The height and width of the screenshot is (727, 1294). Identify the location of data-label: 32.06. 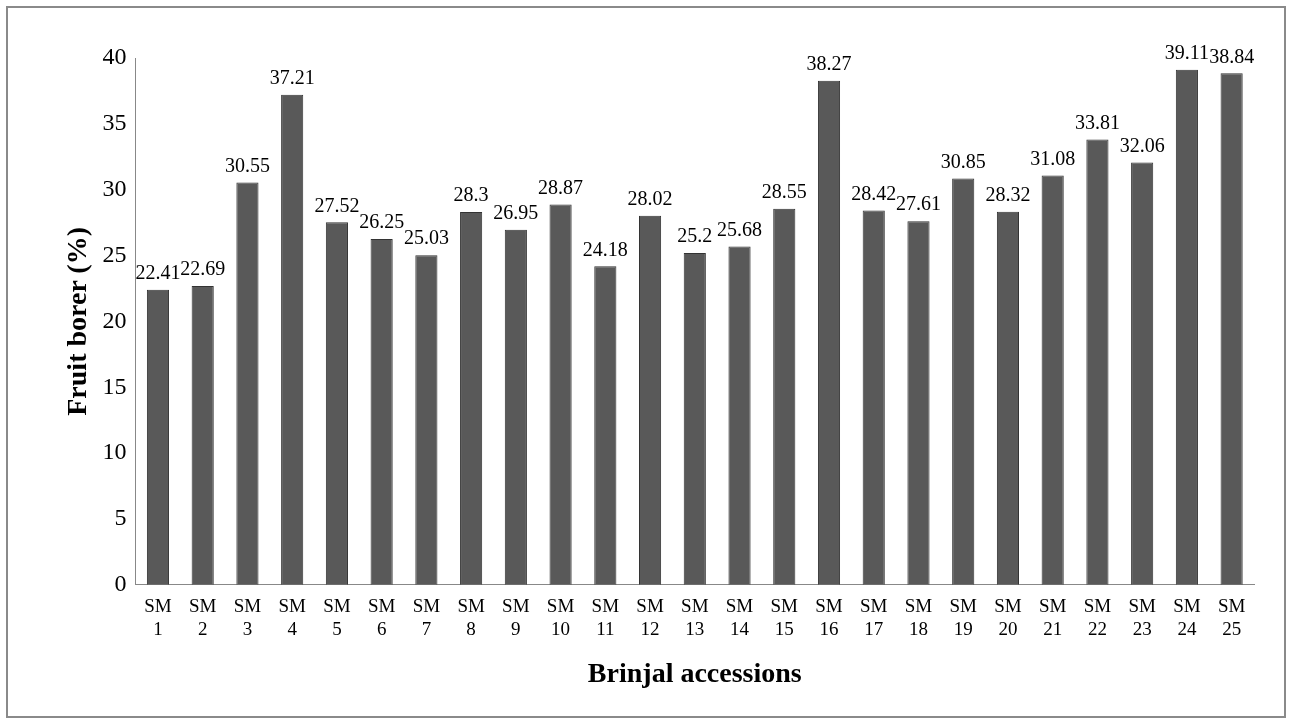
(1142, 144).